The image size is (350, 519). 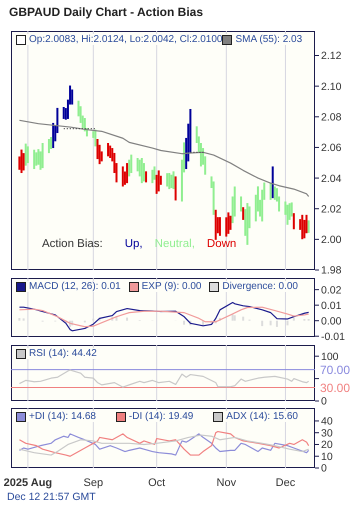 I want to click on y-tick-label: 2.10, so click(x=331, y=86).